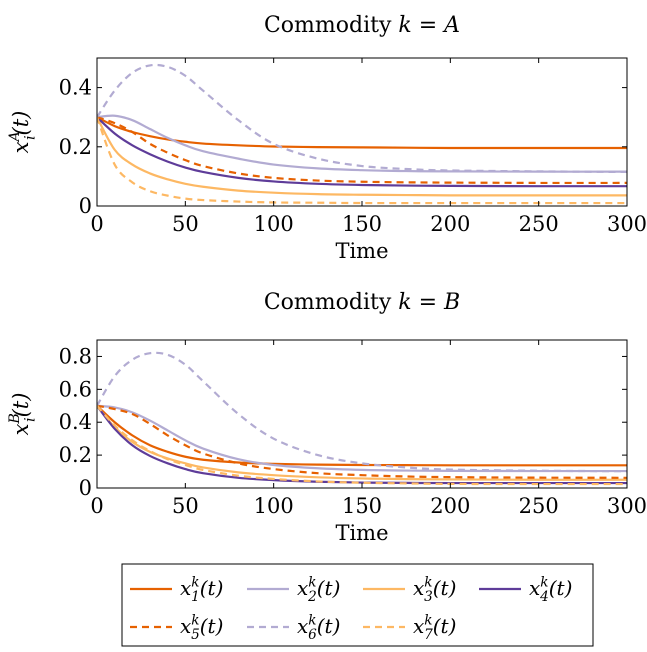  Describe the element at coordinates (75, 389) in the screenshot. I see `y-tick-label: 0.6` at that location.